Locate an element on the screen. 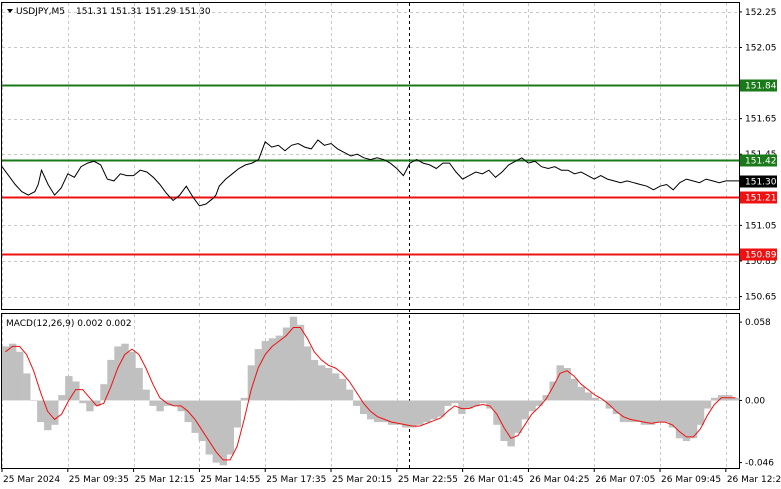 The width and height of the screenshot is (781, 489). macd-indicator-label: MACD(12,26,9) 0.002 0.002 is located at coordinates (69, 324).